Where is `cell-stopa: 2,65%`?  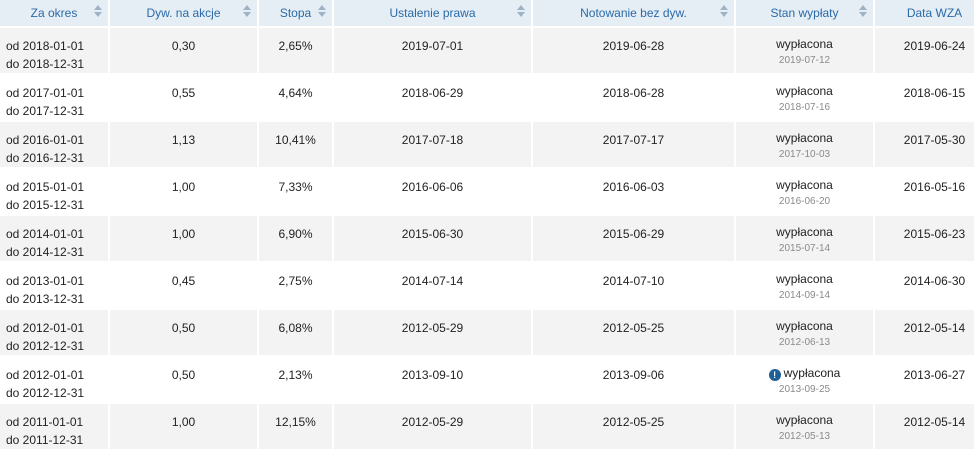 cell-stopa: 2,65% is located at coordinates (295, 50).